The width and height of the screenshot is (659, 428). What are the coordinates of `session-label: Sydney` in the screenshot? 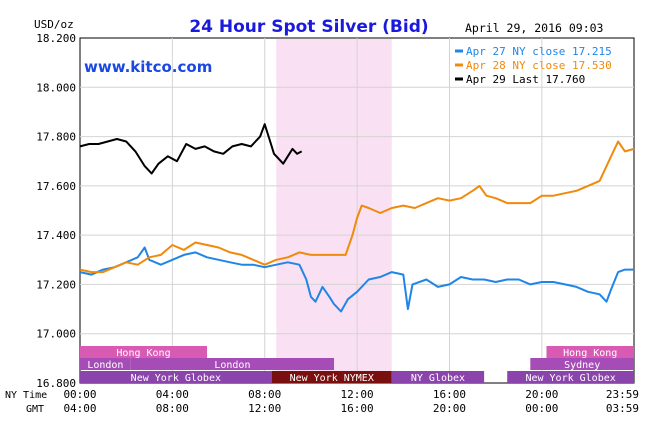 It's located at (582, 365).